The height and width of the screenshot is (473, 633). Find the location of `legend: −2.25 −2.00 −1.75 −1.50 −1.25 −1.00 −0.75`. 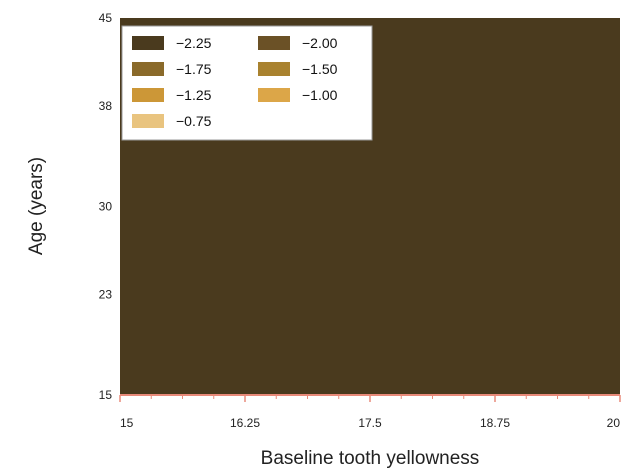

legend: −2.25 −2.00 −1.75 −1.50 −1.25 −1.00 −0.75 is located at coordinates (247, 83).